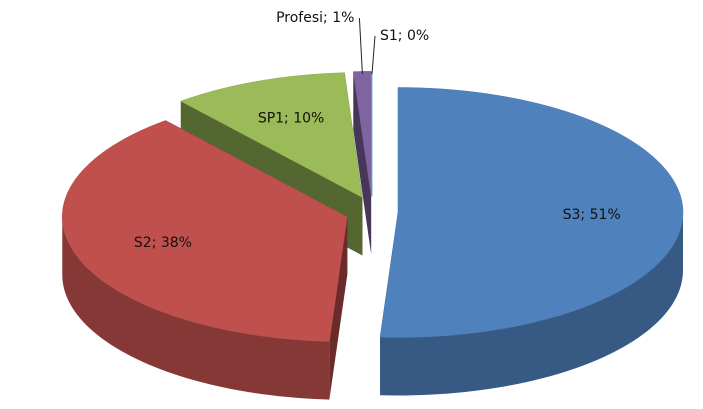  What do you see at coordinates (404, 36) in the screenshot?
I see `data-label: S1; 0%` at bounding box center [404, 36].